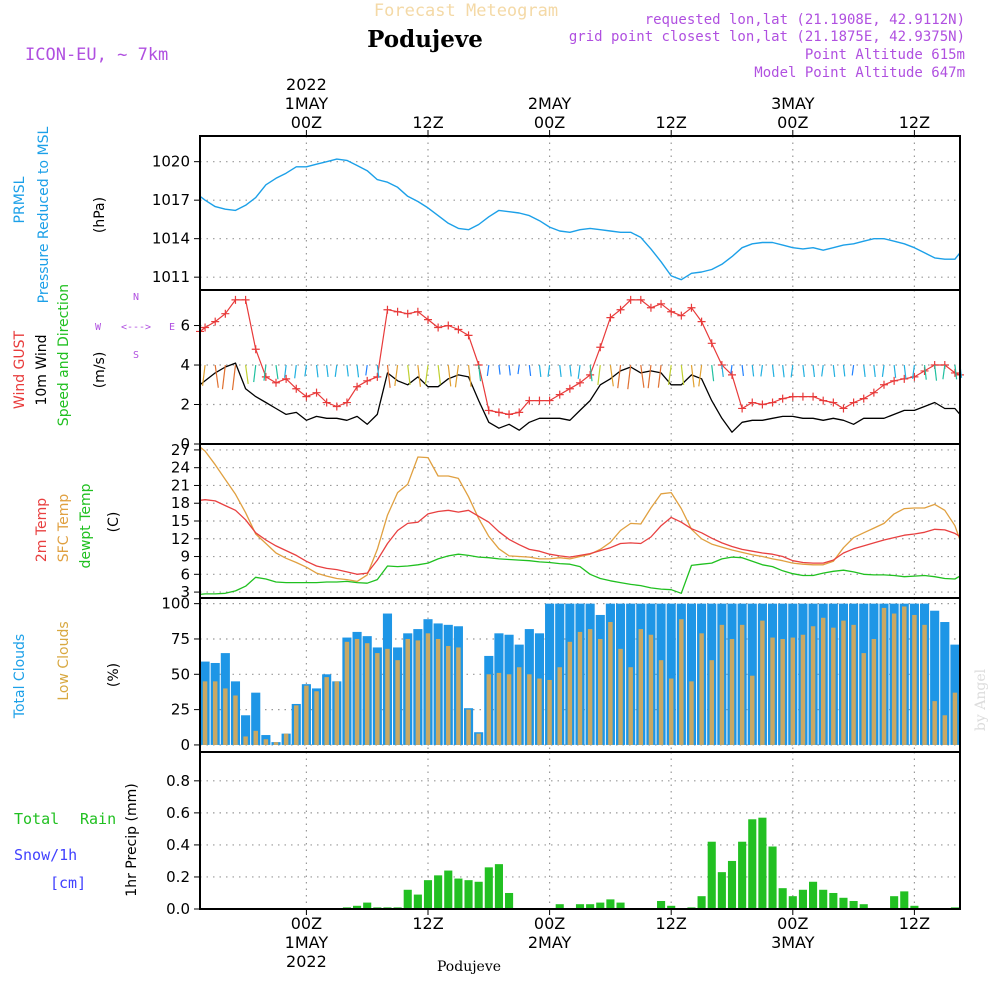  Describe the element at coordinates (885, 55) in the screenshot. I see `point-altitude: Point Altitude 615m` at that location.